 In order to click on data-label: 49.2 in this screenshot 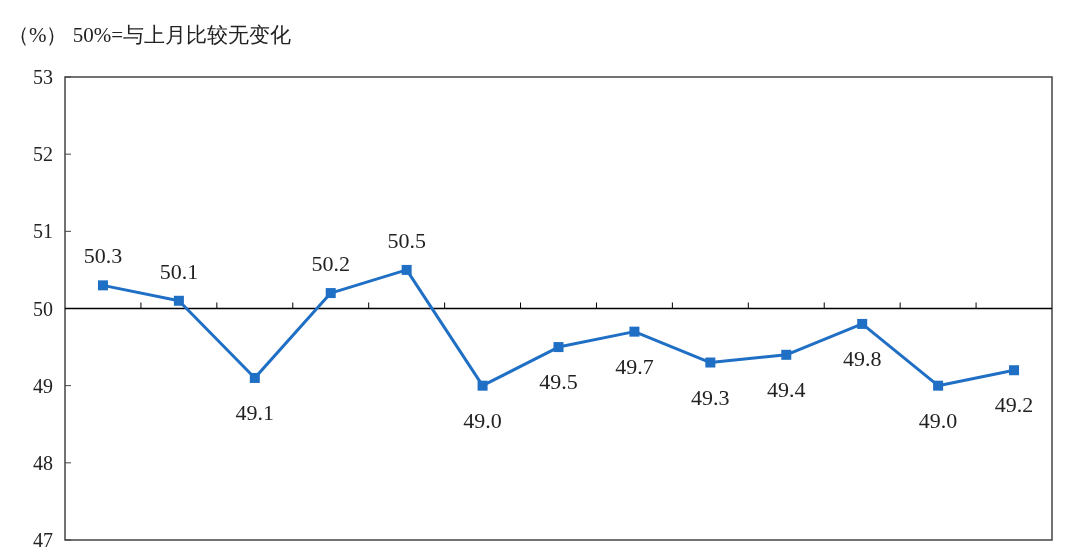, I will do `click(1014, 405)`.